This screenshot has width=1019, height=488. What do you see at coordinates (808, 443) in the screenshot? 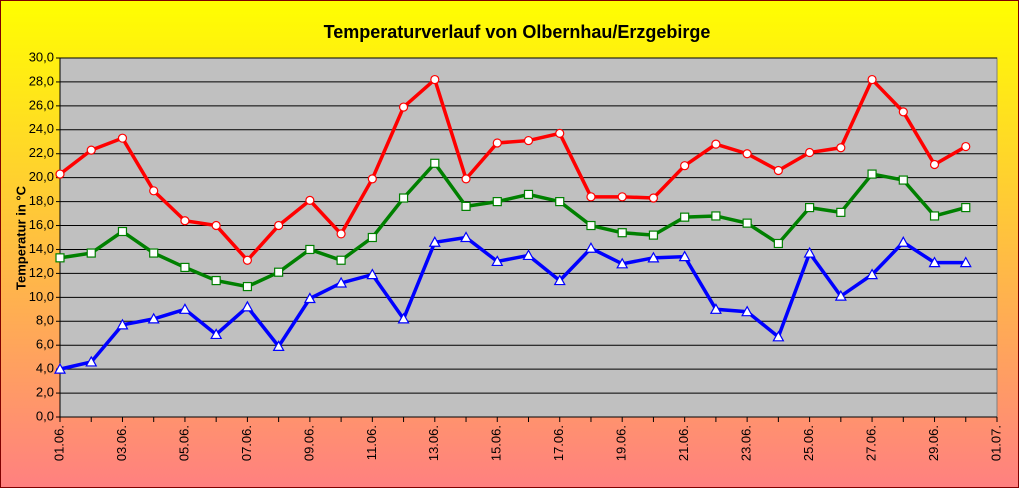
I see `x-tick-label: 25.06.` at bounding box center [808, 443].